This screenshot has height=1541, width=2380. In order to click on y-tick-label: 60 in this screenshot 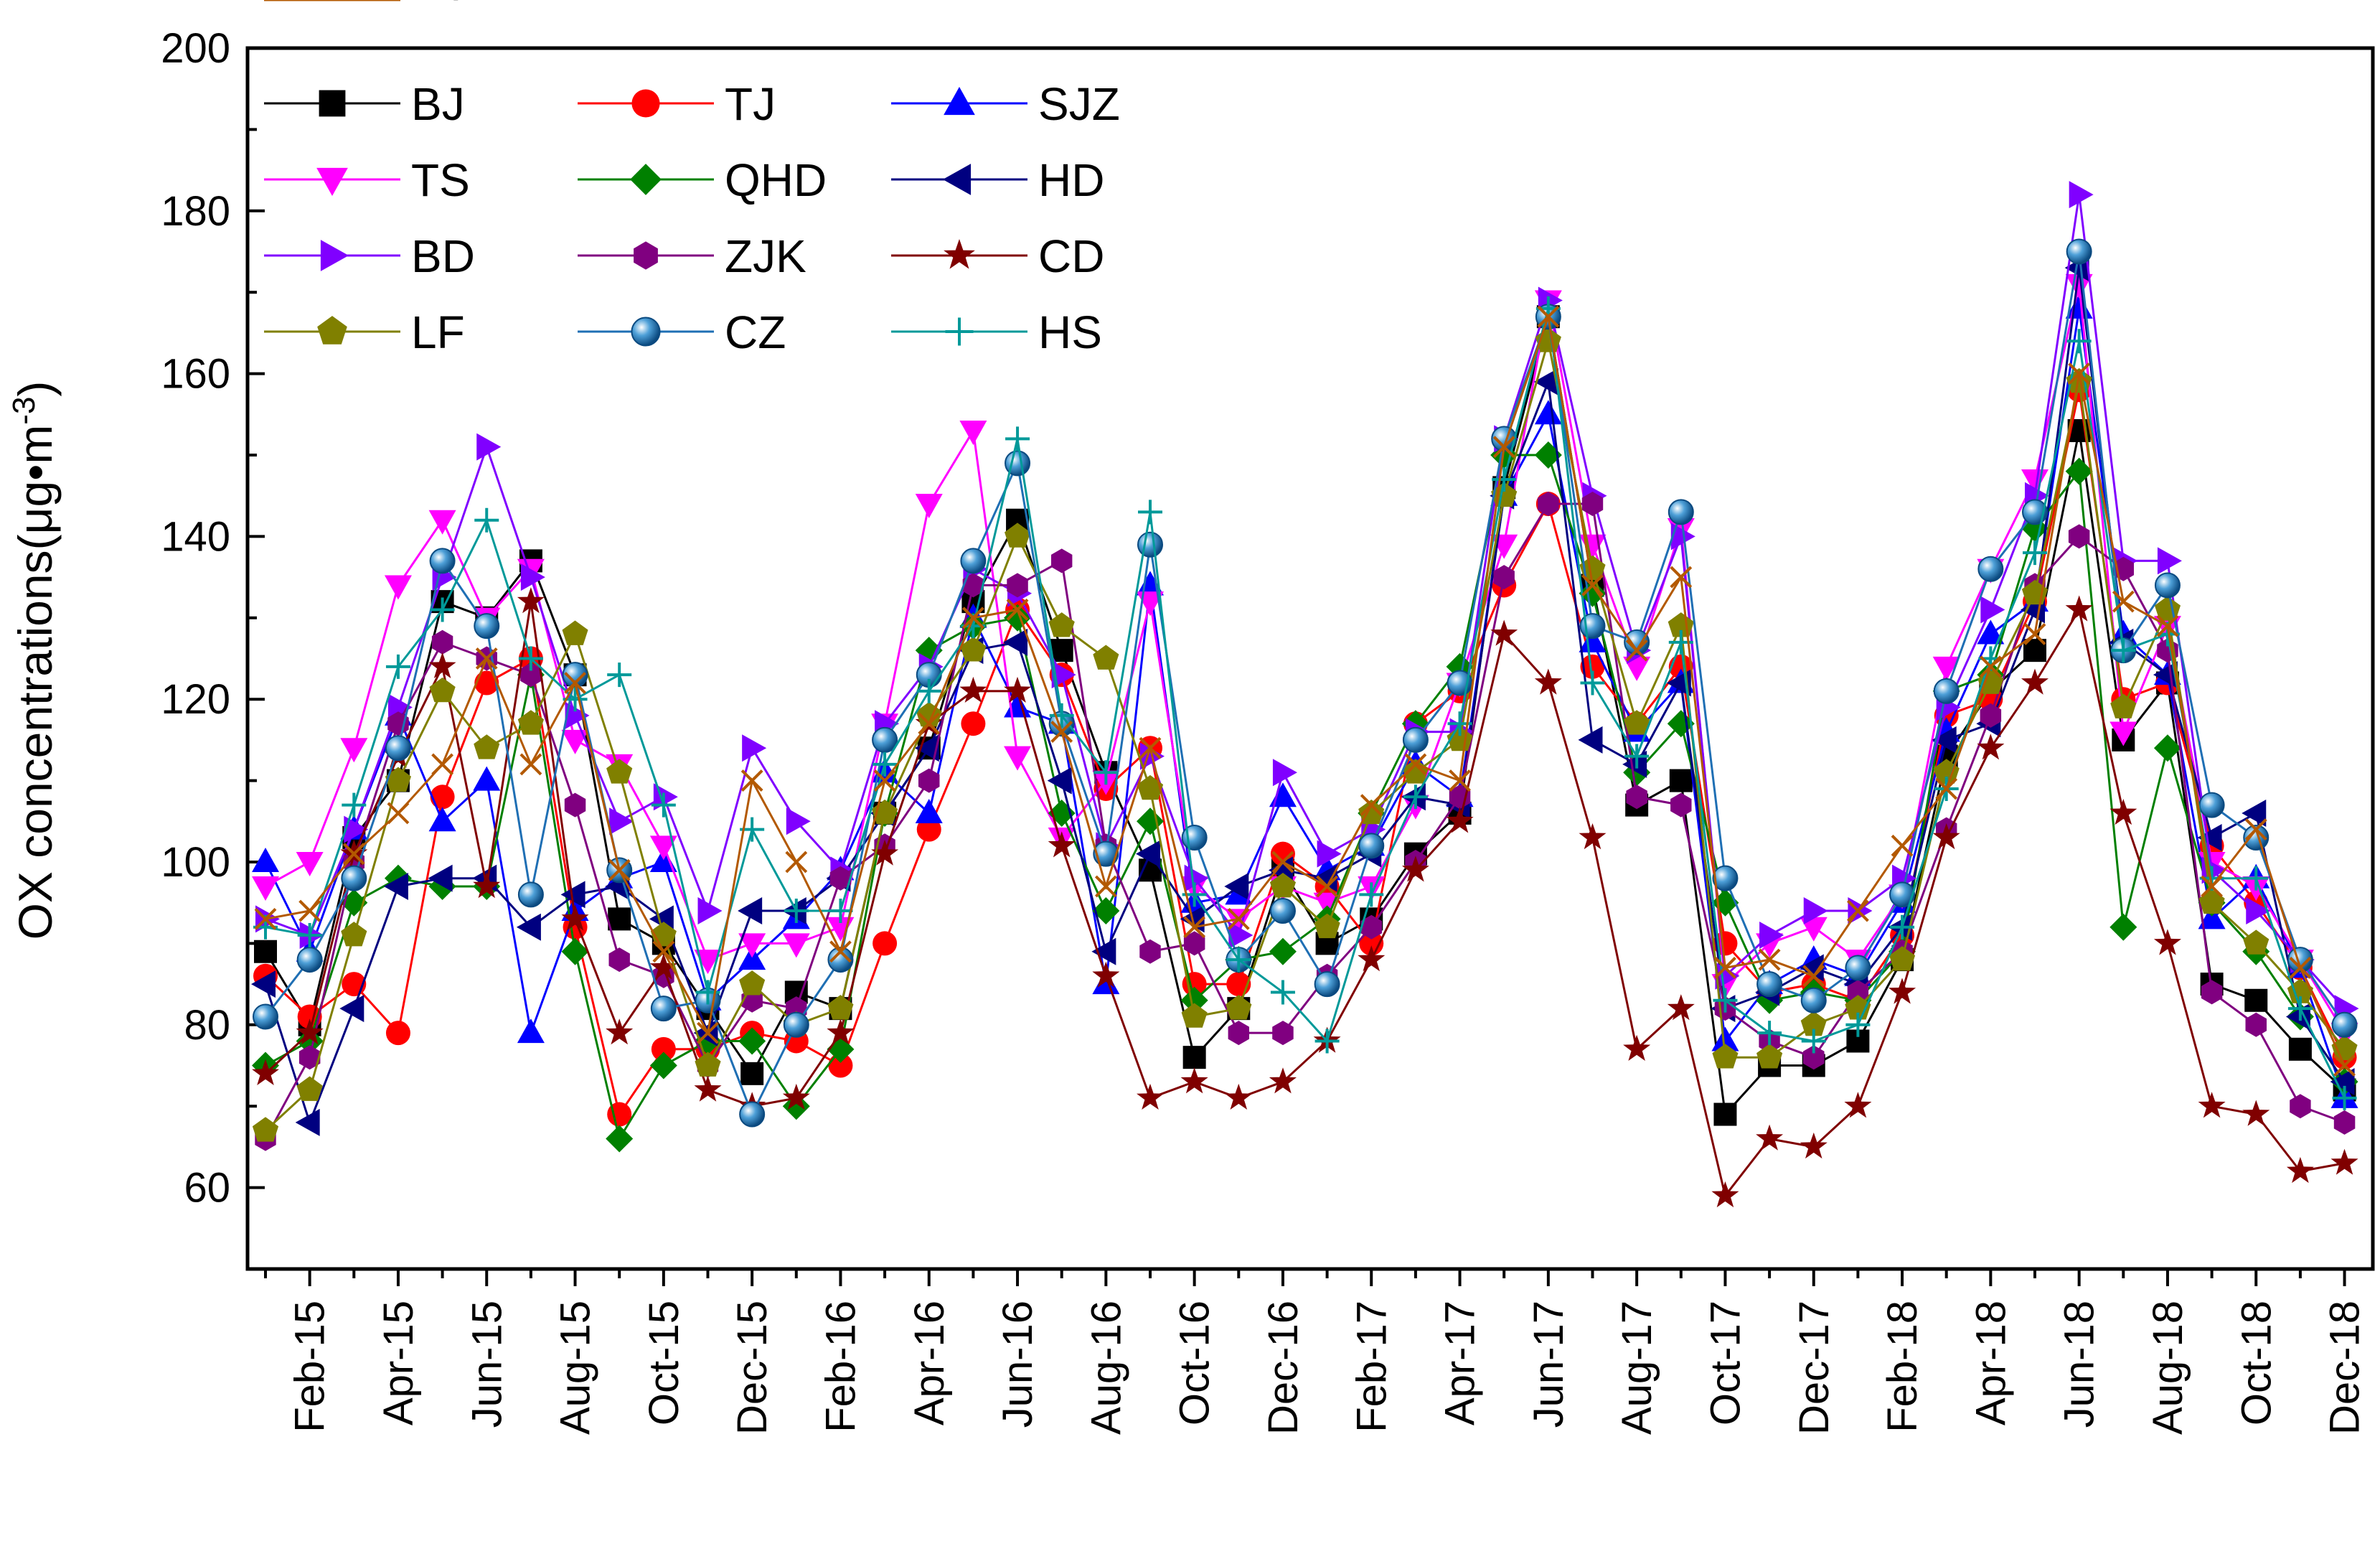, I will do `click(207, 1188)`.